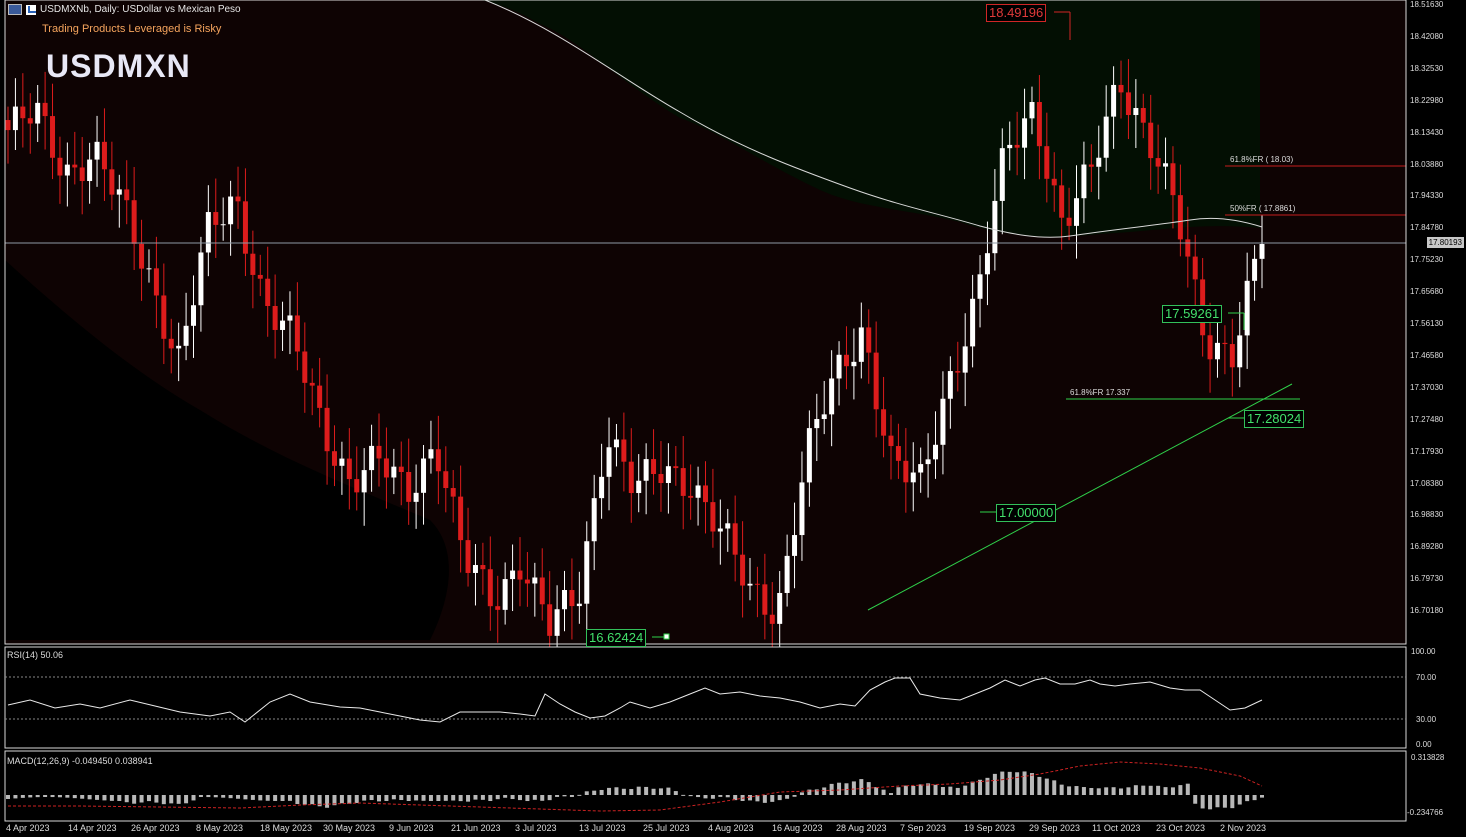 The height and width of the screenshot is (837, 1466). What do you see at coordinates (1427, 228) in the screenshot?
I see `price-scale-tick: 17.84780` at bounding box center [1427, 228].